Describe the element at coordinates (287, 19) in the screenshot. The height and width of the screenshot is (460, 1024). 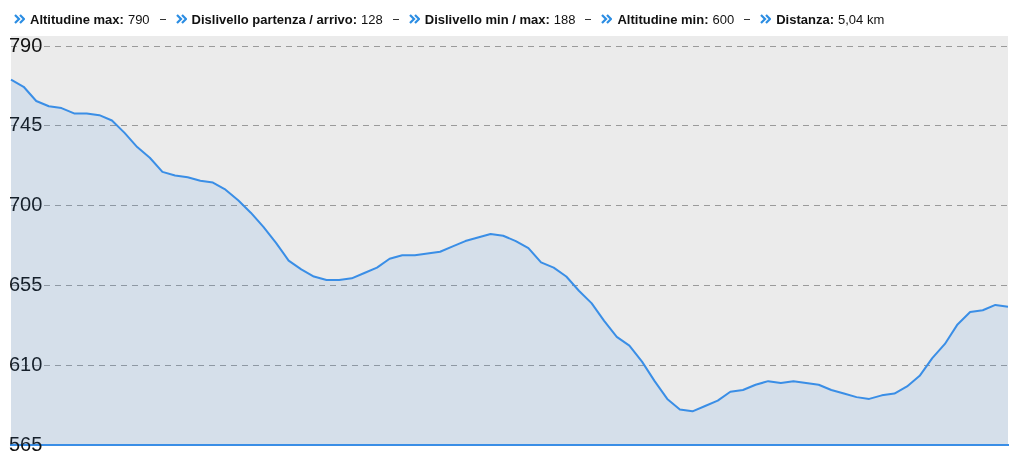
I see `text: Dislivello partenza / arrivo: 128` at that location.